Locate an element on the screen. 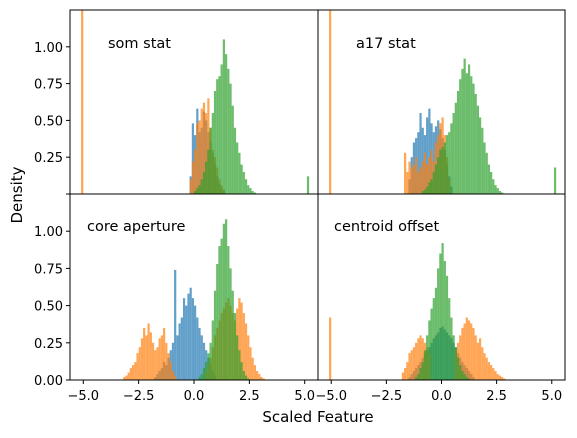 Image resolution: width=577 pixels, height=438 pixels. y-tick-label: 0.00 is located at coordinates (48, 381).